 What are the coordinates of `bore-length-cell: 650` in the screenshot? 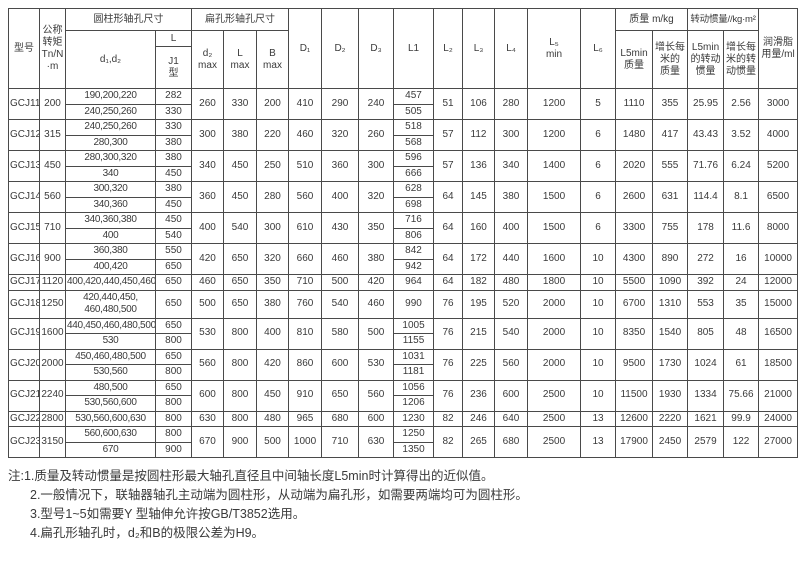 It's located at (173, 304).